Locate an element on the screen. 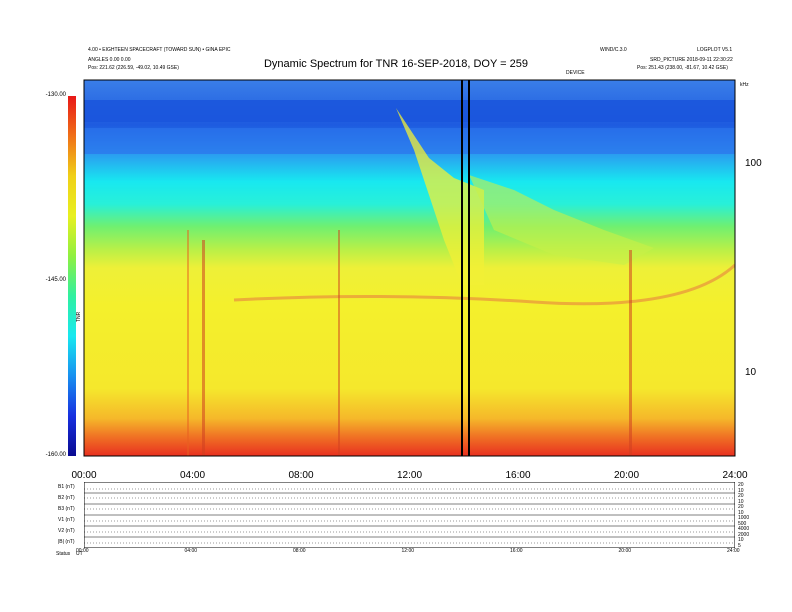 This screenshot has width=792, height=612. x-tick-label: 08:00 is located at coordinates (301, 475).